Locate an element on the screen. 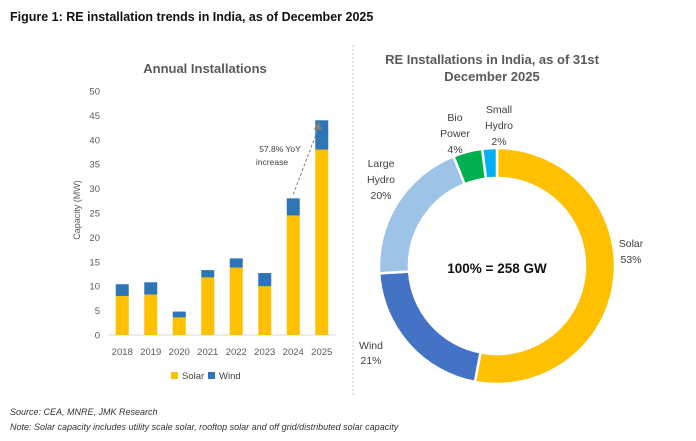 The image size is (696, 441). slice-pct-solar: 53% is located at coordinates (630, 260).